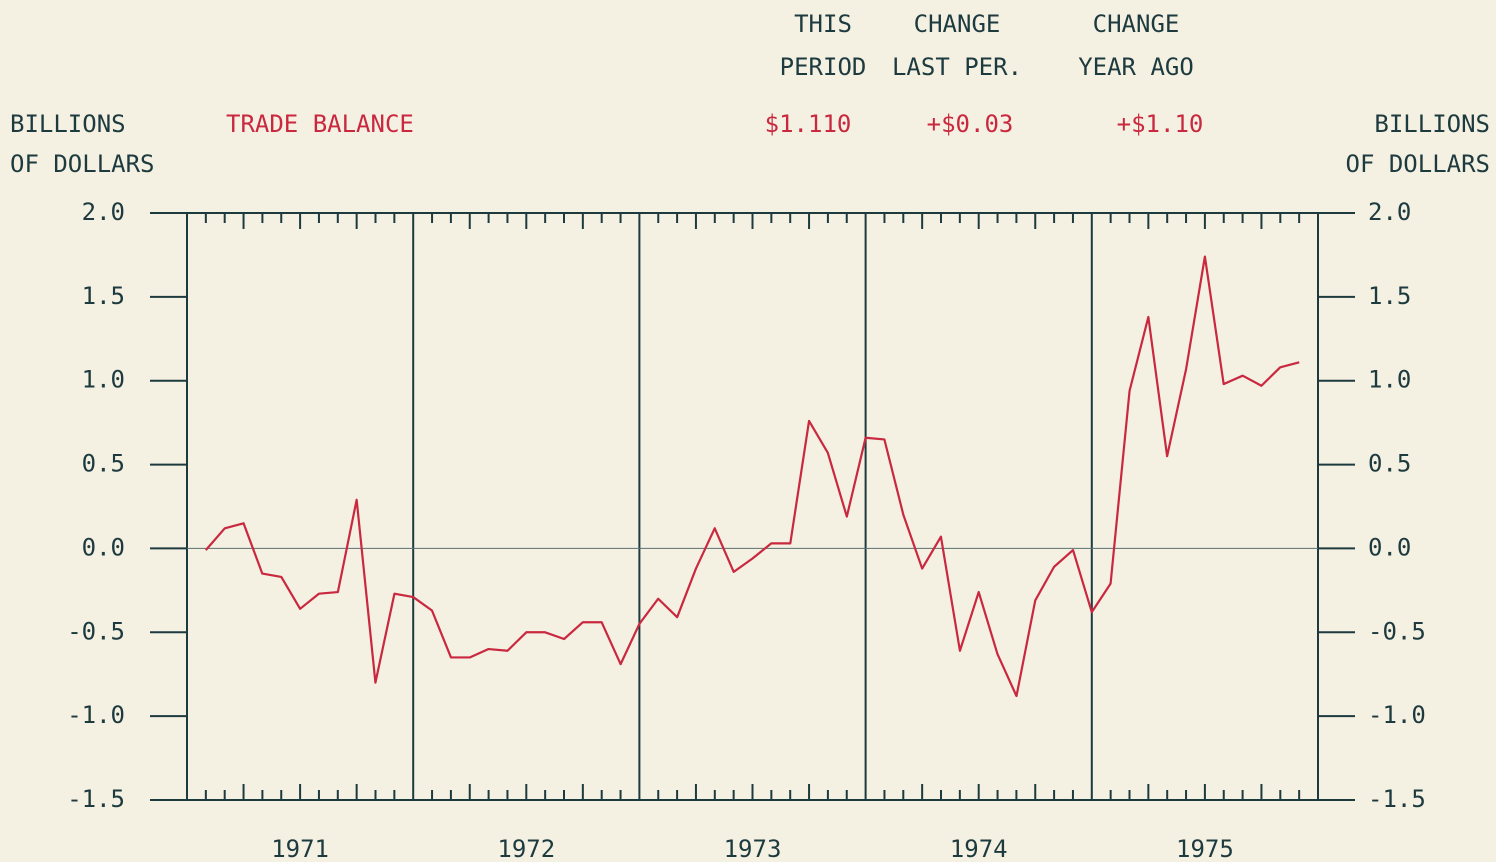 This screenshot has width=1496, height=862. What do you see at coordinates (1136, 67) in the screenshot?
I see `header: YEAR AGO` at bounding box center [1136, 67].